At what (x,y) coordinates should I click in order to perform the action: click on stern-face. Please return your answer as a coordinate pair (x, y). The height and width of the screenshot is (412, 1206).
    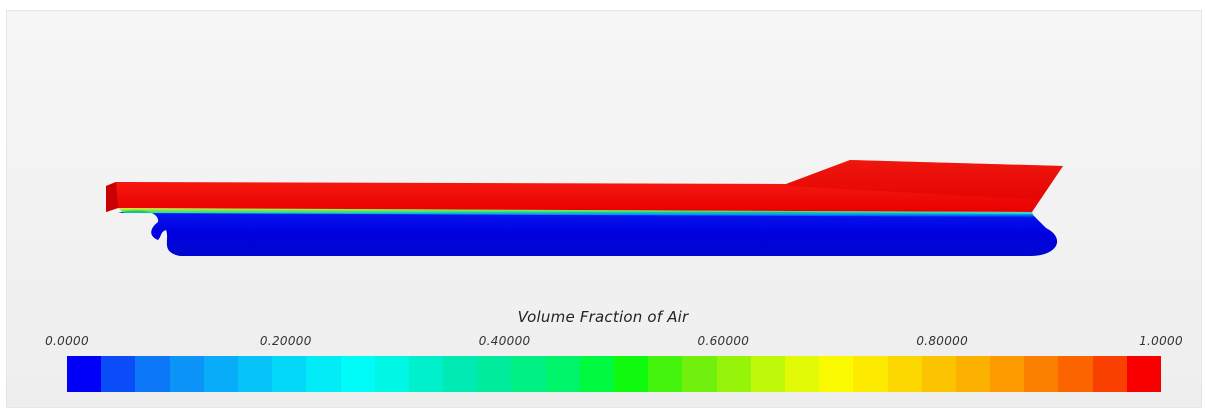
    Looking at the image, I should click on (112, 197).